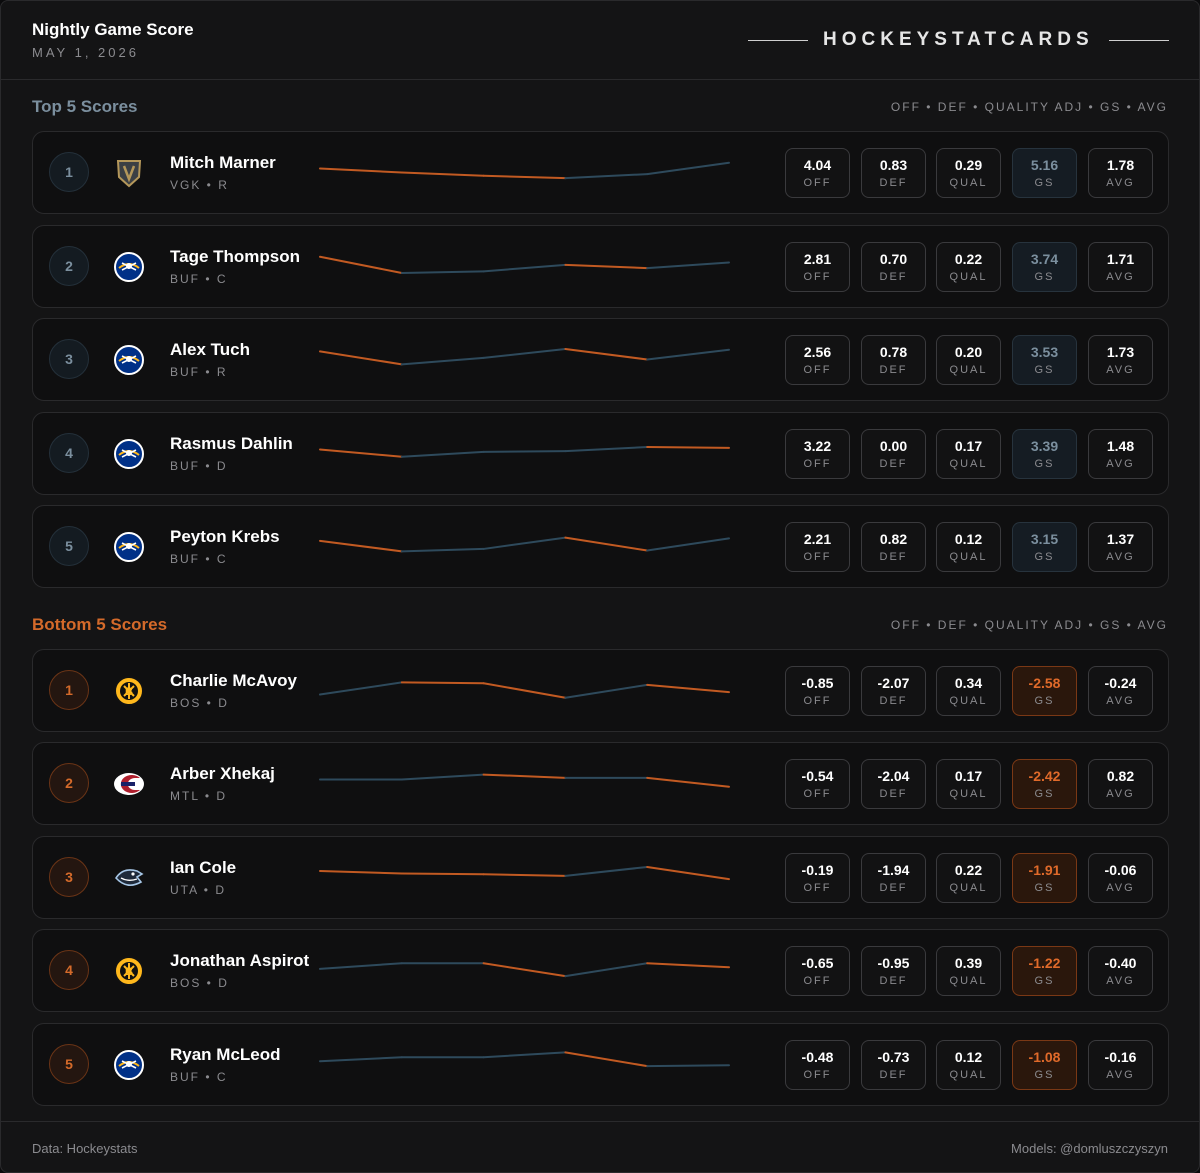 The image size is (1200, 1173). Describe the element at coordinates (817, 352) in the screenshot. I see `stat-off-value: 2.56` at that location.